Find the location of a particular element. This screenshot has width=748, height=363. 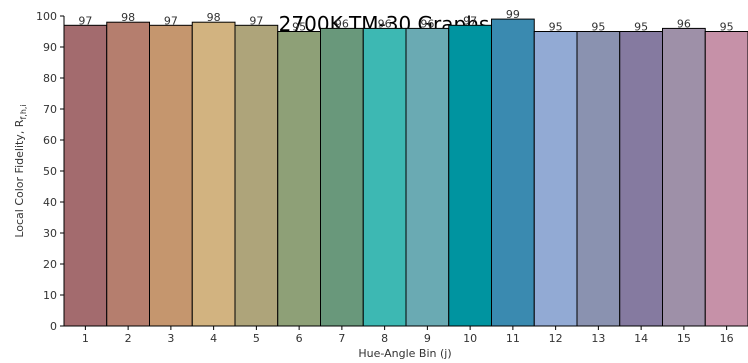

y-tick-label-60: 60 is located at coordinates (50, 140).